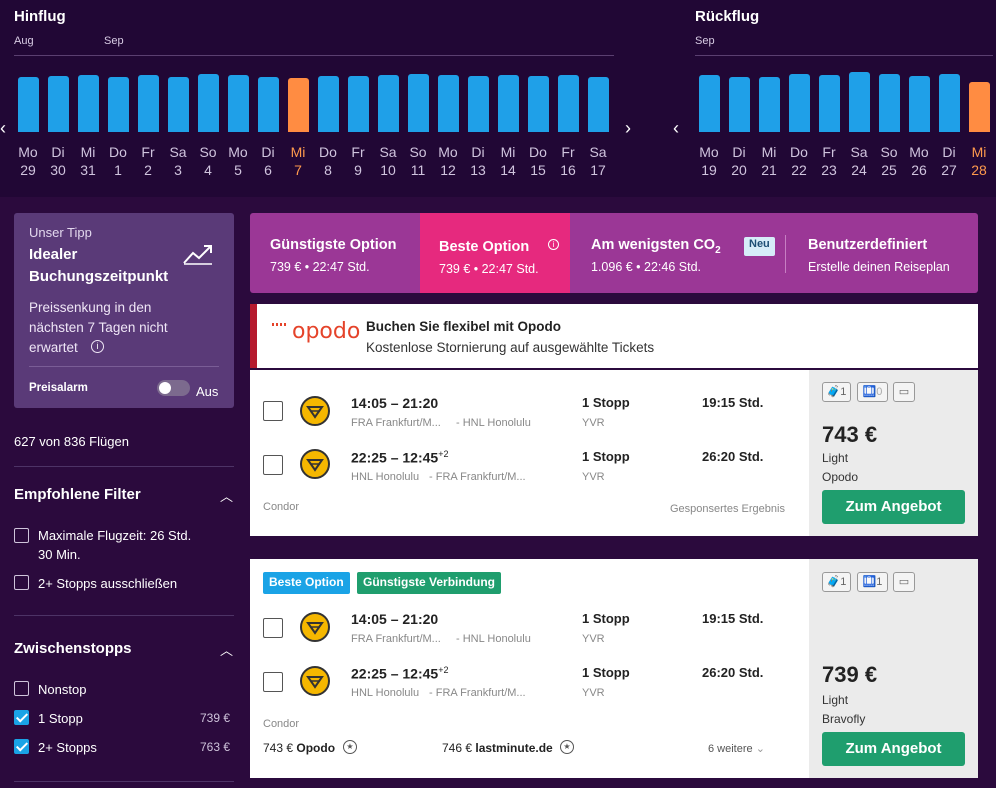  Describe the element at coordinates (268, 161) in the screenshot. I see `calendar-day: Di 6` at that location.